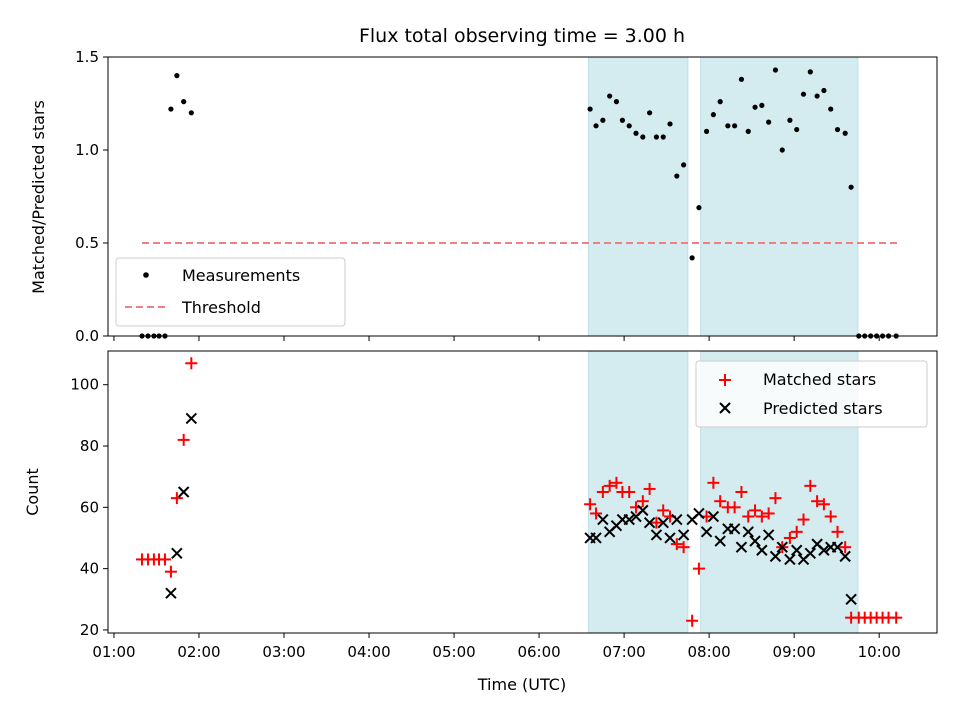 The height and width of the screenshot is (720, 960). I want to click on bottom-ytick-label: 20, so click(89, 630).